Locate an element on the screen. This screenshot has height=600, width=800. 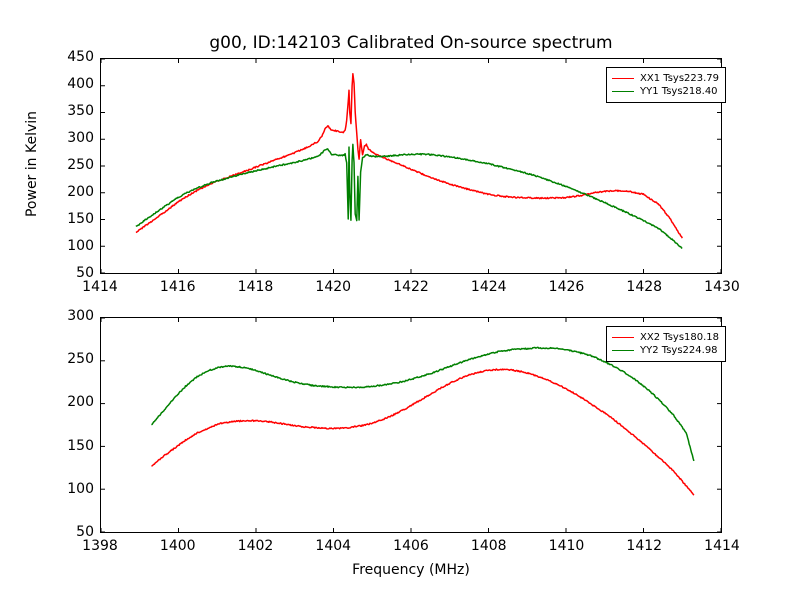
legend-entry-yy1: YY1 Tsys218.40 is located at coordinates (665, 91).